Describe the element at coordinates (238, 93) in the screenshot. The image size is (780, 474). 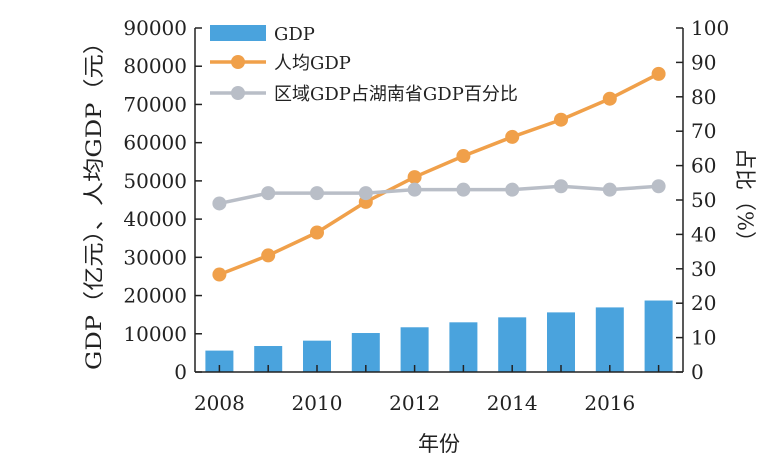
I see `legend-marker-regional-share` at that location.